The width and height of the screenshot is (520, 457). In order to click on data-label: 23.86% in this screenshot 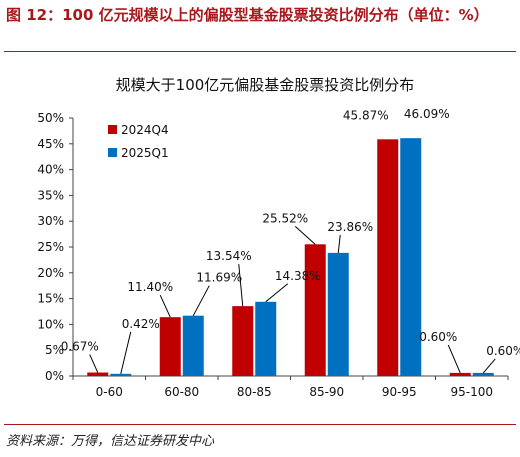, I will do `click(350, 227)`.